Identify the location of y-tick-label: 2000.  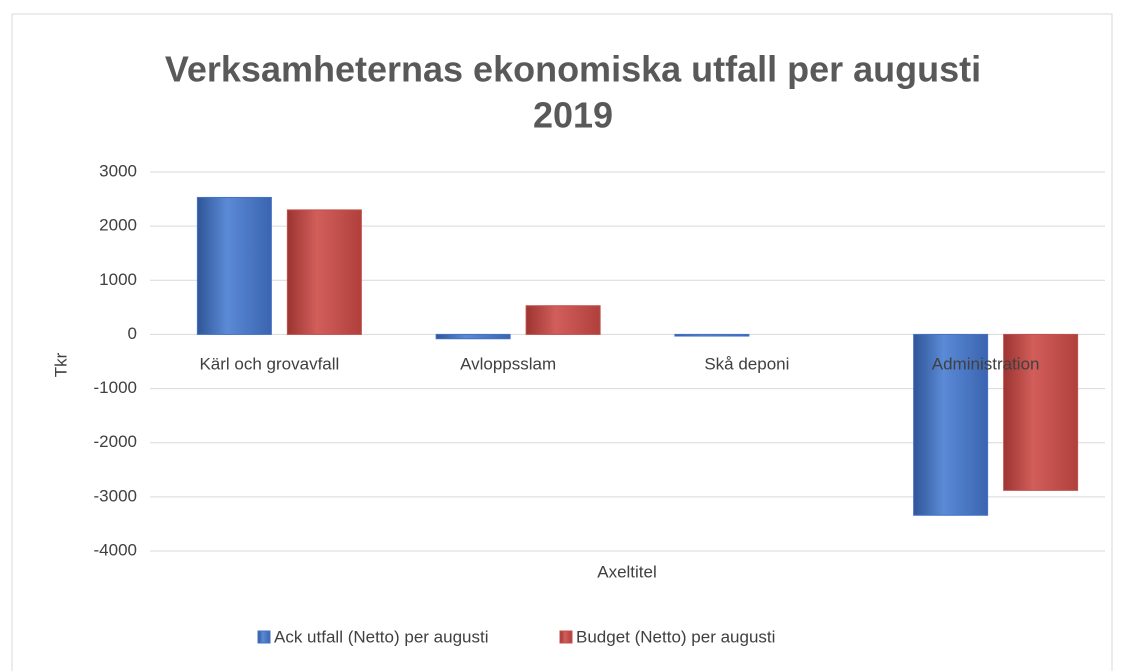
(118, 225).